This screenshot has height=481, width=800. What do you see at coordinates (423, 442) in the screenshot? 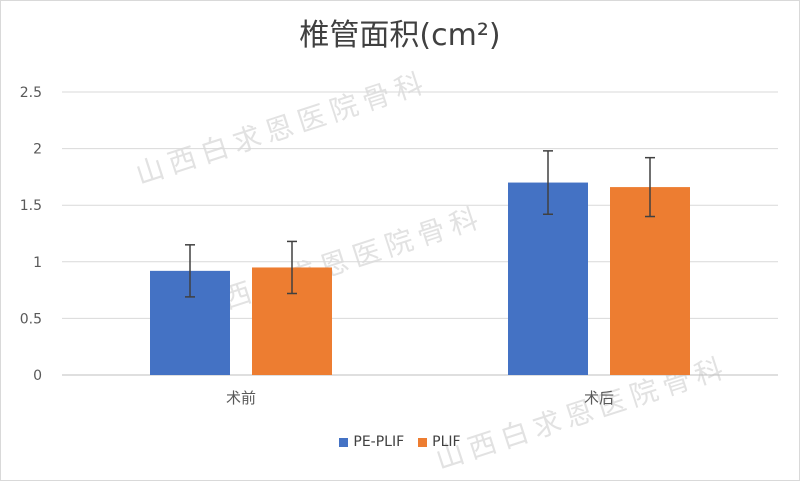
I see `legend-swatch-plif` at bounding box center [423, 442].